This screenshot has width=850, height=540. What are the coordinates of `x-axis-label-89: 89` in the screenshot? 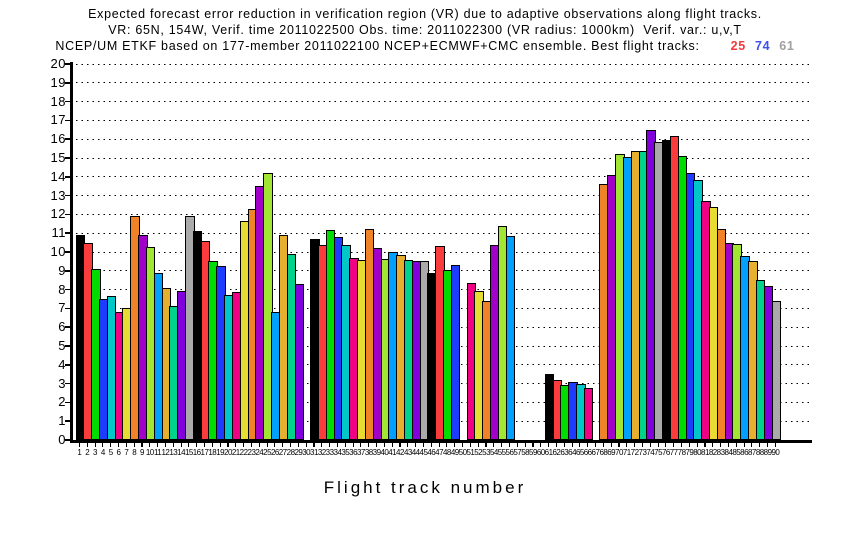 It's located at (767, 452).